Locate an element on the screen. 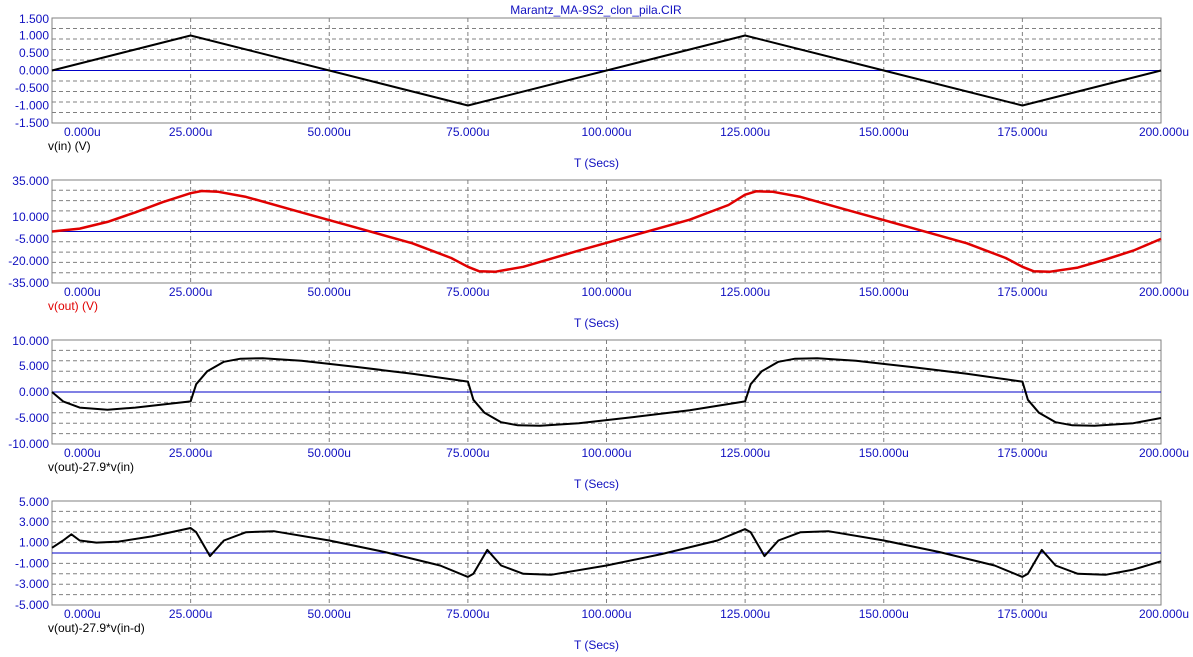 The width and height of the screenshot is (1193, 657). y-tick-label: -35.000 is located at coordinates (28, 283).